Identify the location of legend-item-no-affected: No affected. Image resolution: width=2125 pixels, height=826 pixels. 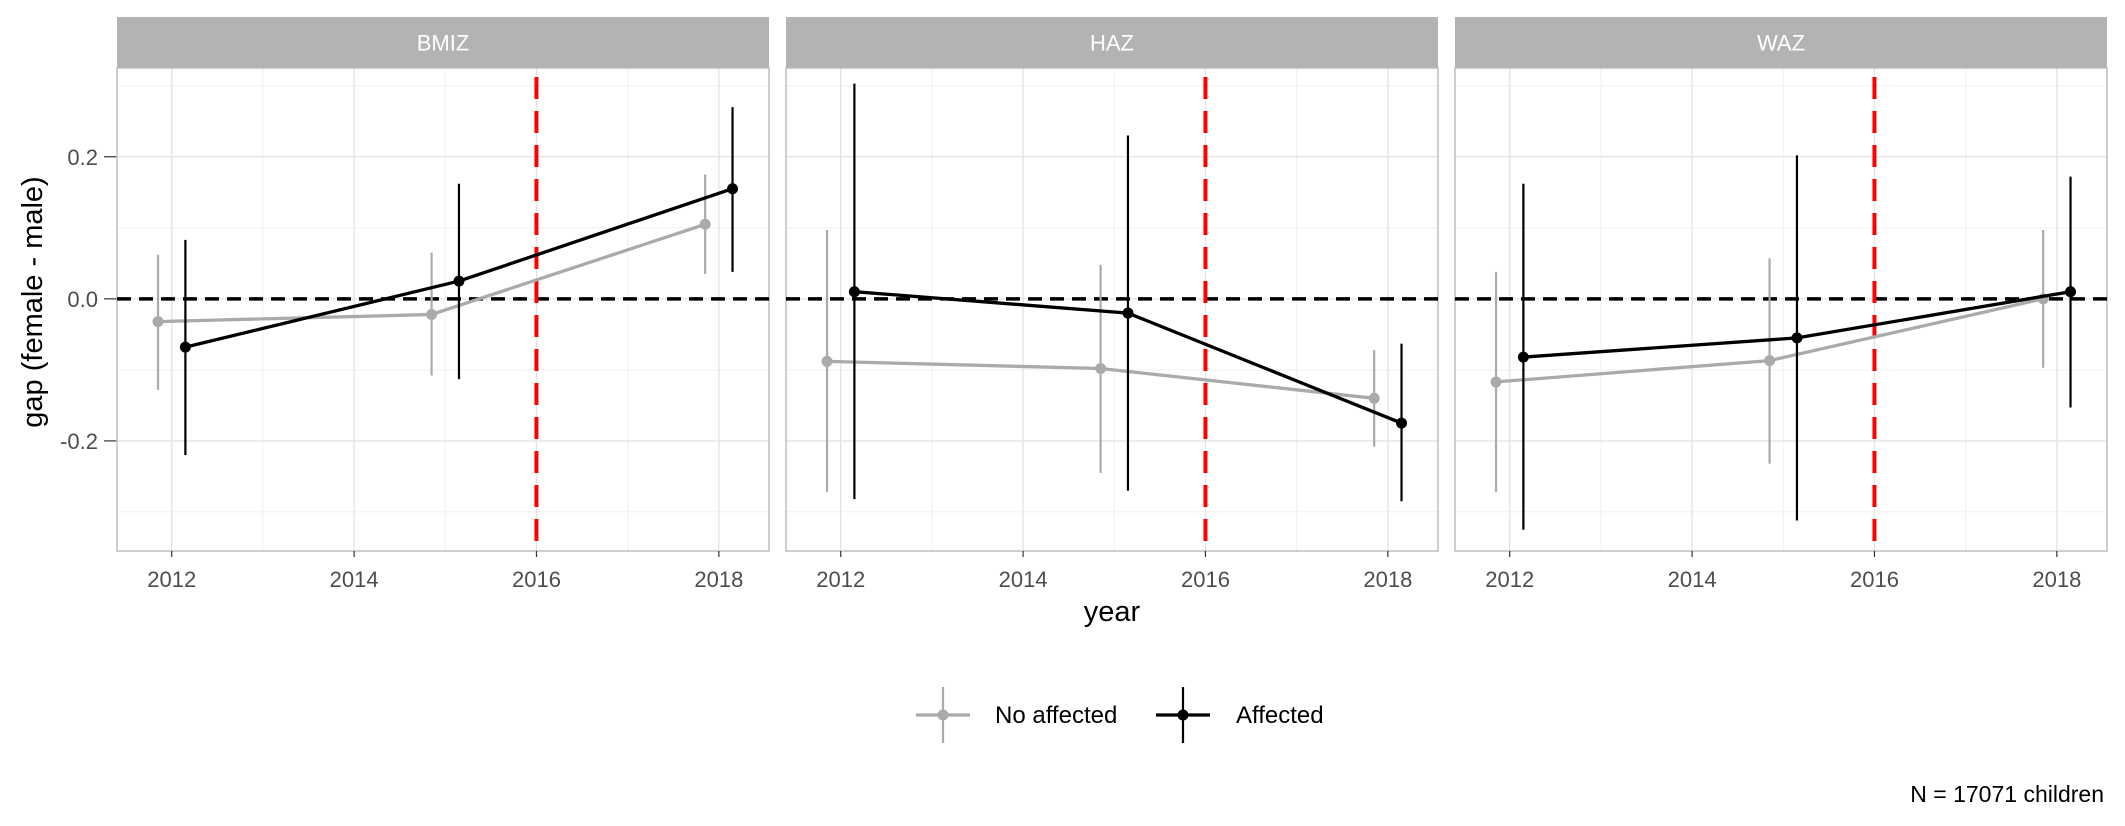
(1016, 715).